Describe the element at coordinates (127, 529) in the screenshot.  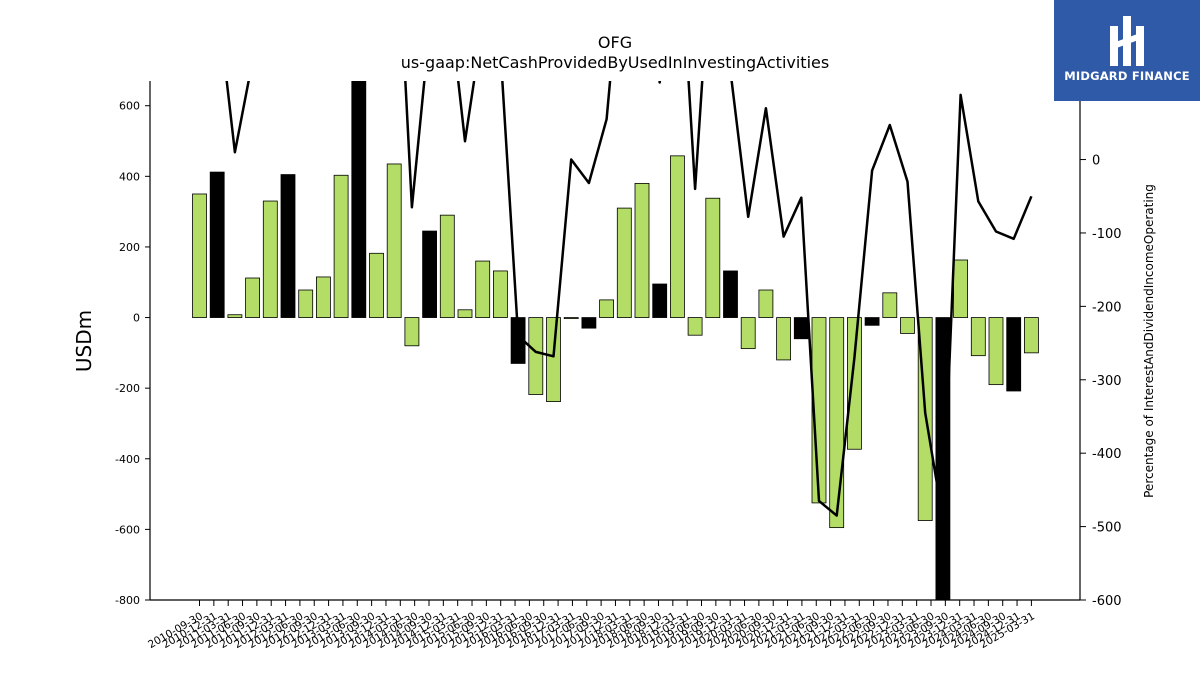
I see `y-tick-label: -600` at that location.